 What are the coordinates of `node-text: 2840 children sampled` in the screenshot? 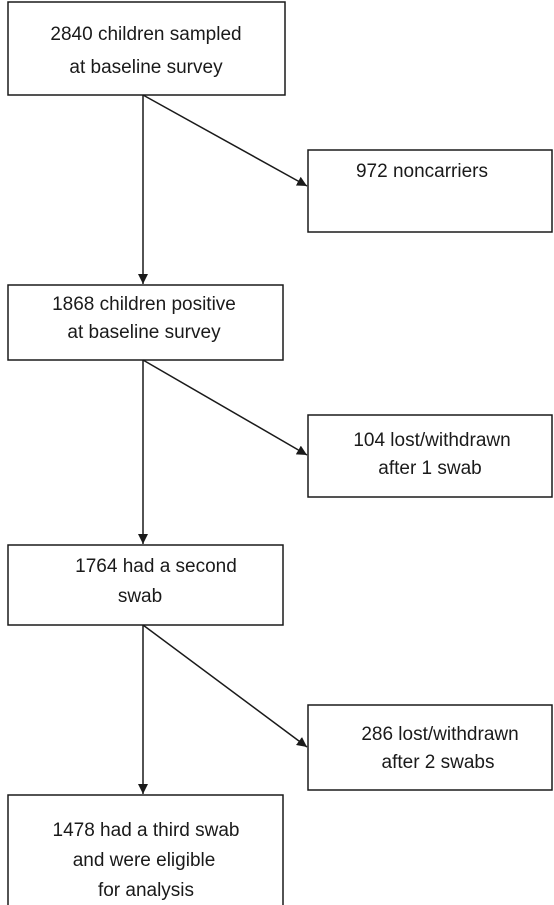 It's located at (145, 34).